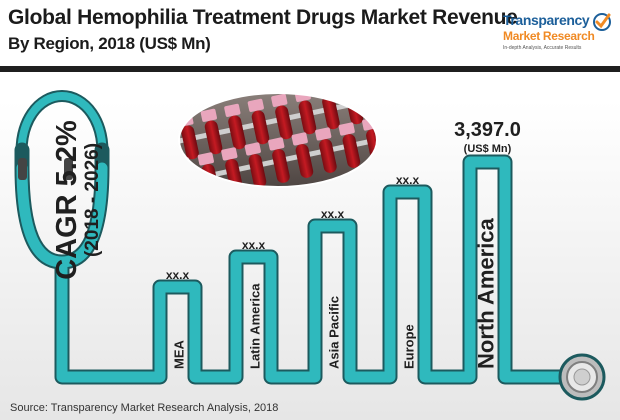  I want to click on category-label: MEA, so click(179, 355).